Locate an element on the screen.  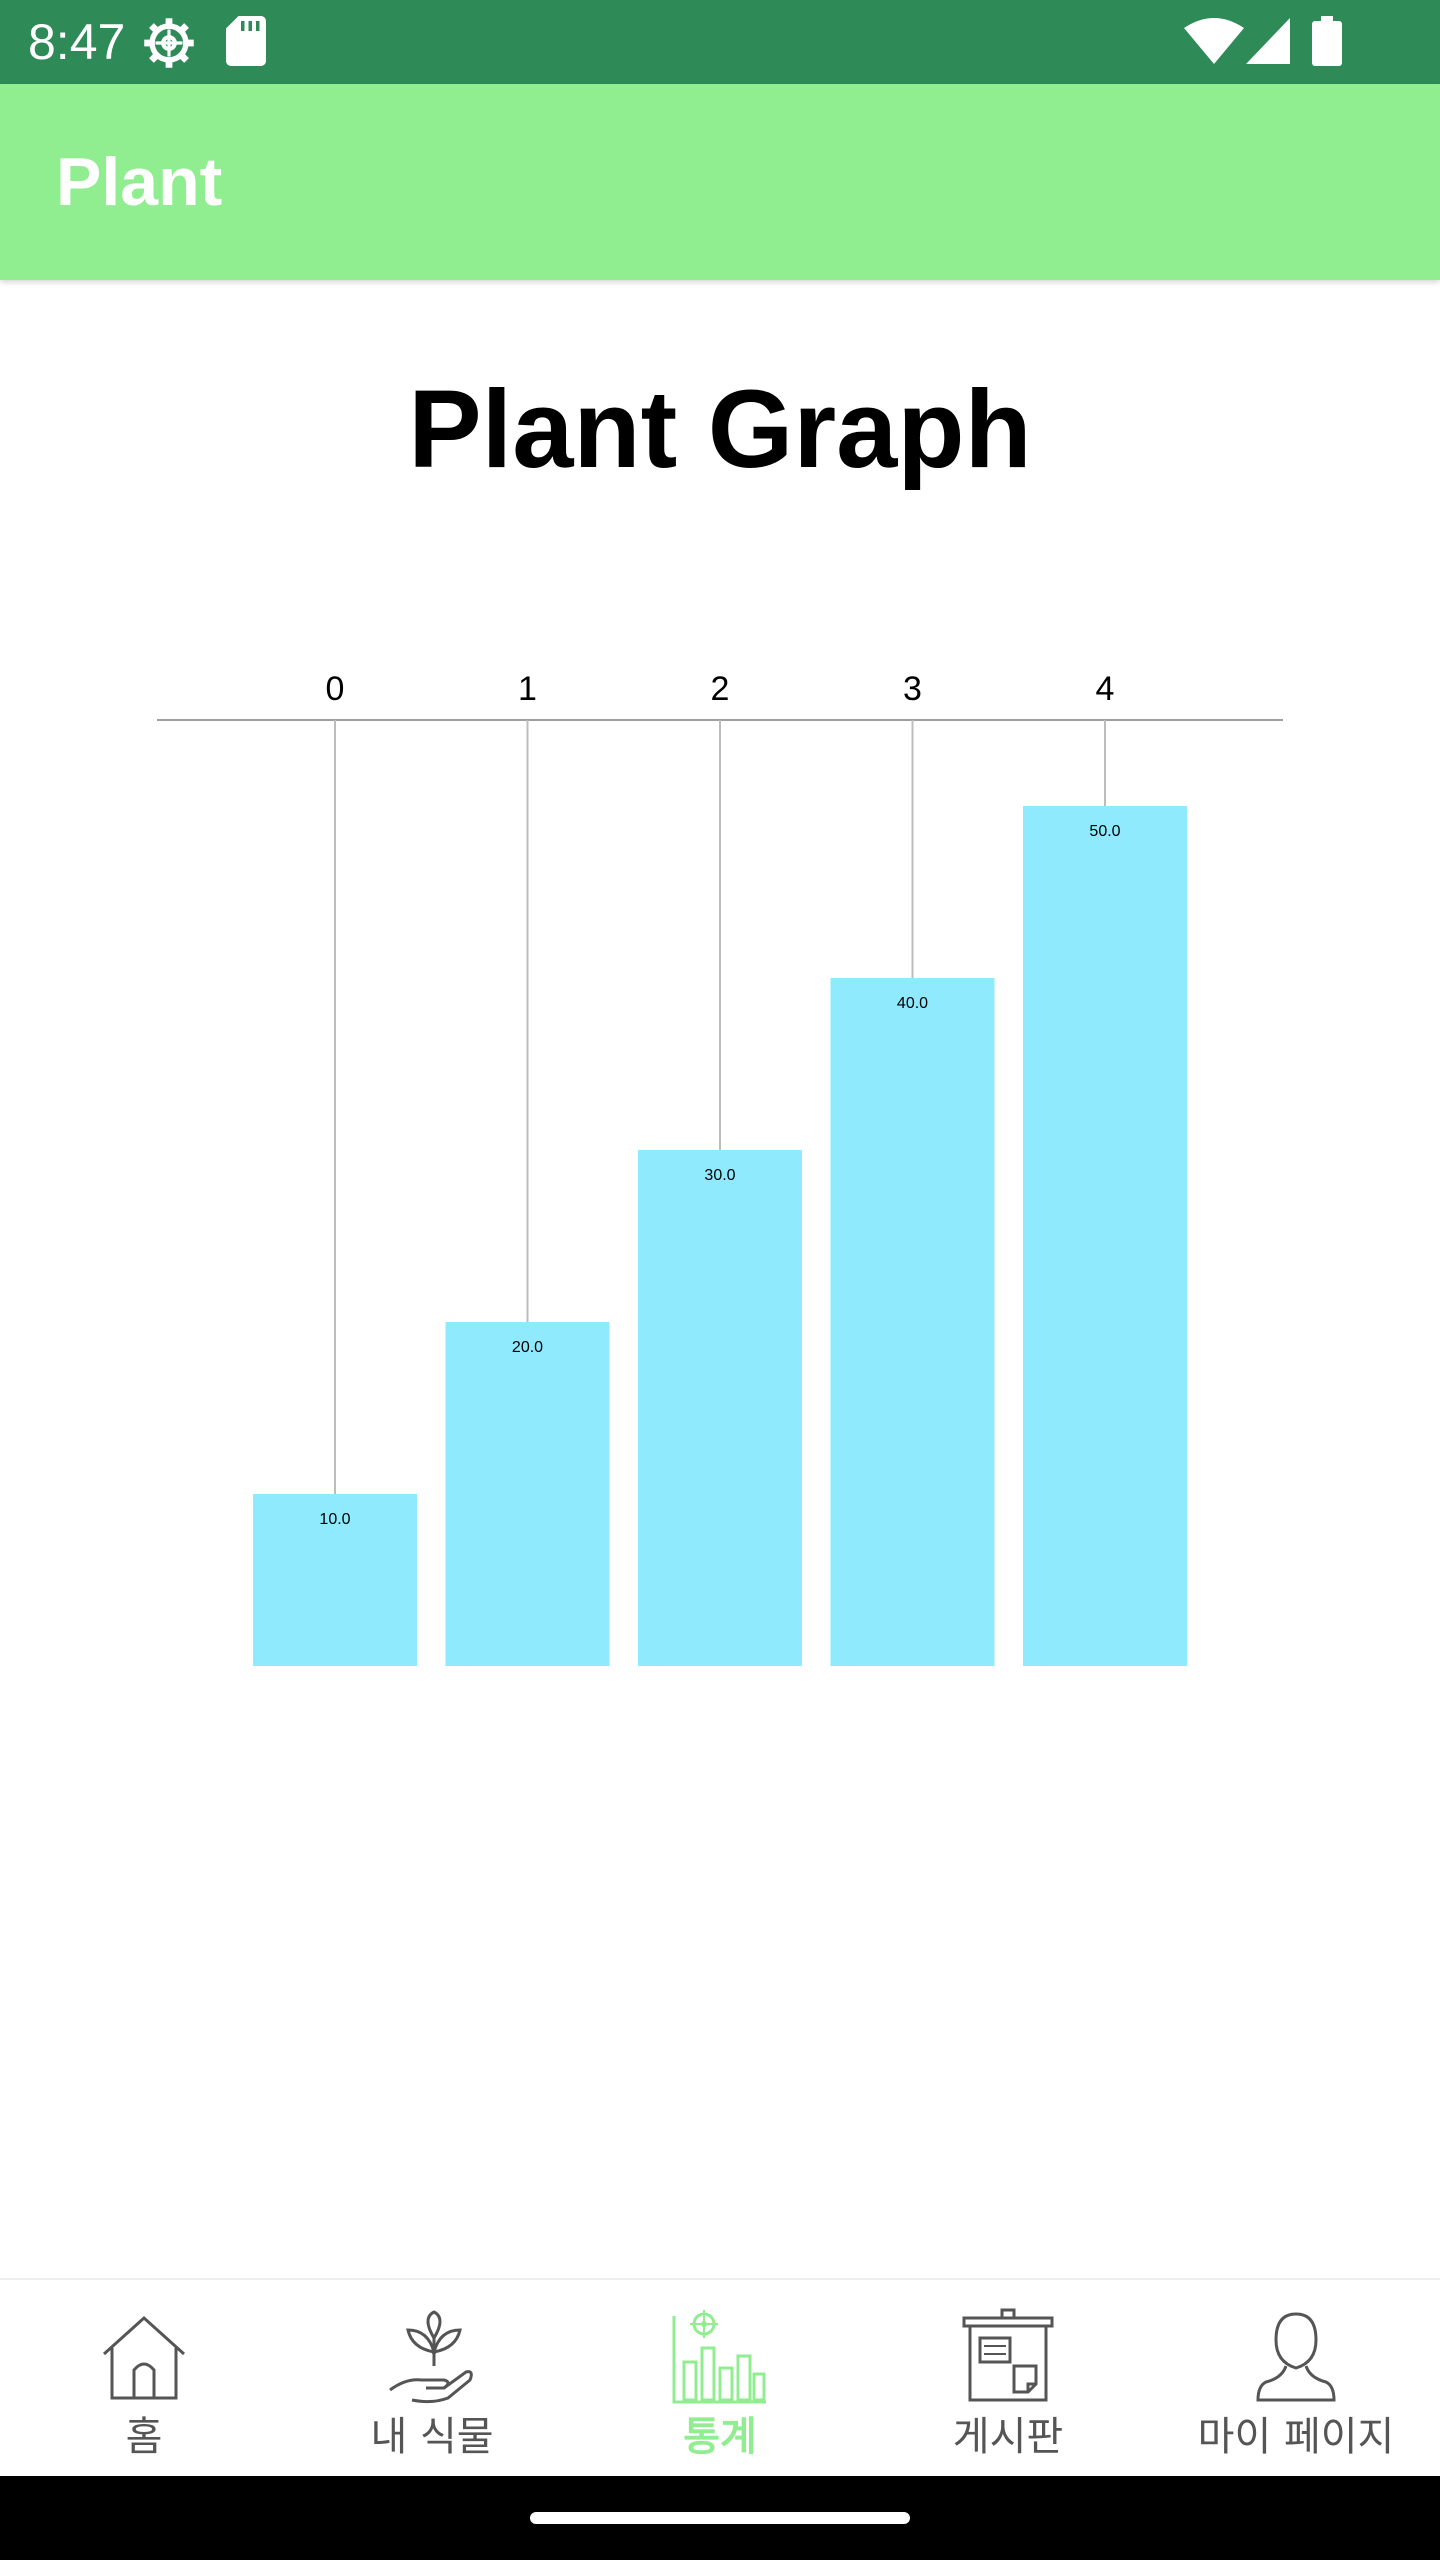
wifi-icon is located at coordinates (1214, 41).